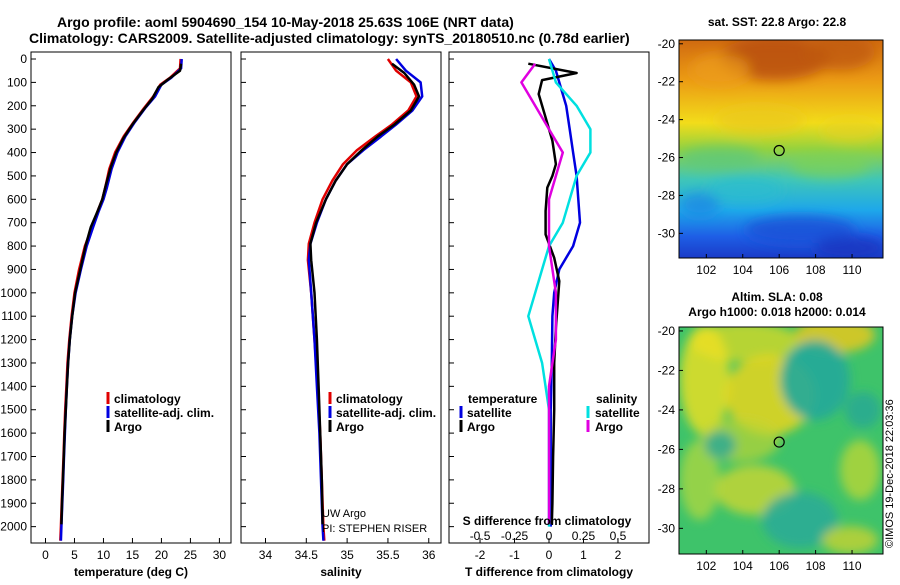  What do you see at coordinates (266, 555) in the screenshot?
I see `x-tick-label: 34` at bounding box center [266, 555].